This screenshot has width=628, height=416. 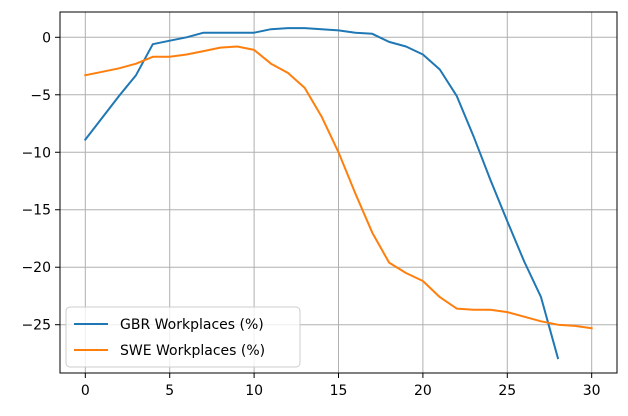 I want to click on y-tick-label: −25, so click(x=36, y=326).